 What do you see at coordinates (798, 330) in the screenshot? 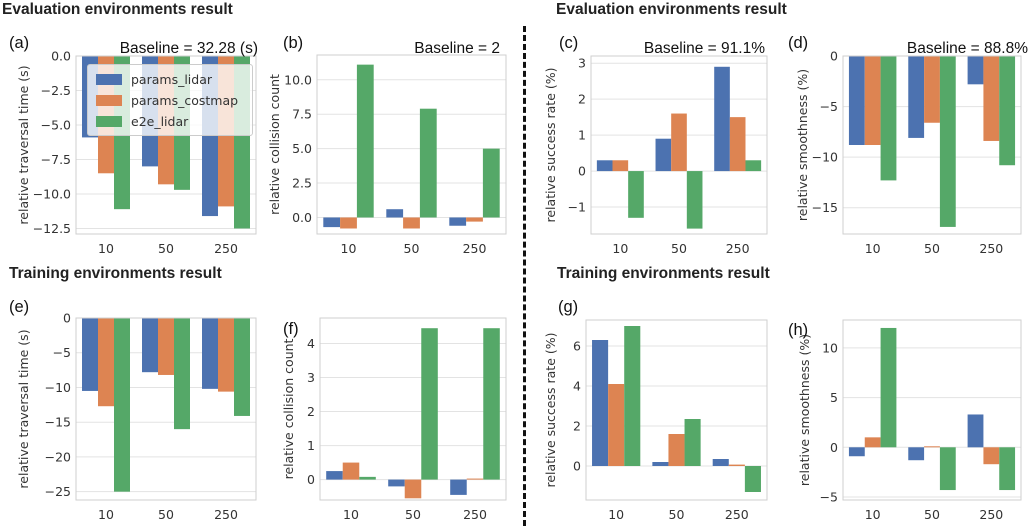
I see `panel-label: (h)` at bounding box center [798, 330].